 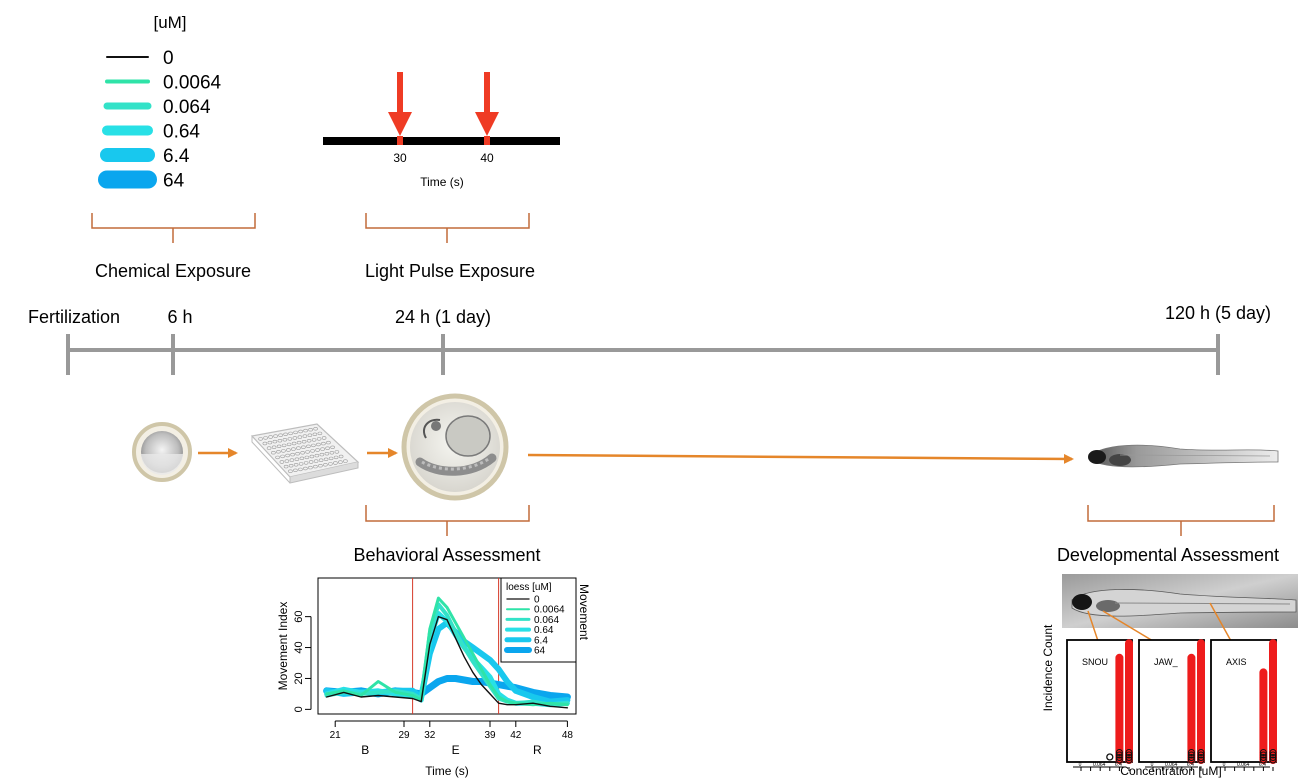 What do you see at coordinates (299, 678) in the screenshot?
I see `y-tick-label: 20` at bounding box center [299, 678].